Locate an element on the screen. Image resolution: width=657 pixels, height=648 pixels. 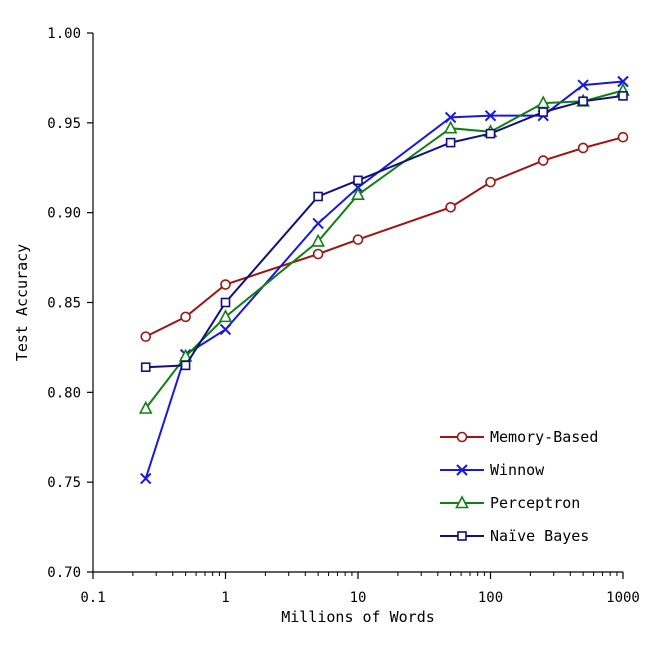
y-axis-title: Test Accuracy is located at coordinates (22, 302).